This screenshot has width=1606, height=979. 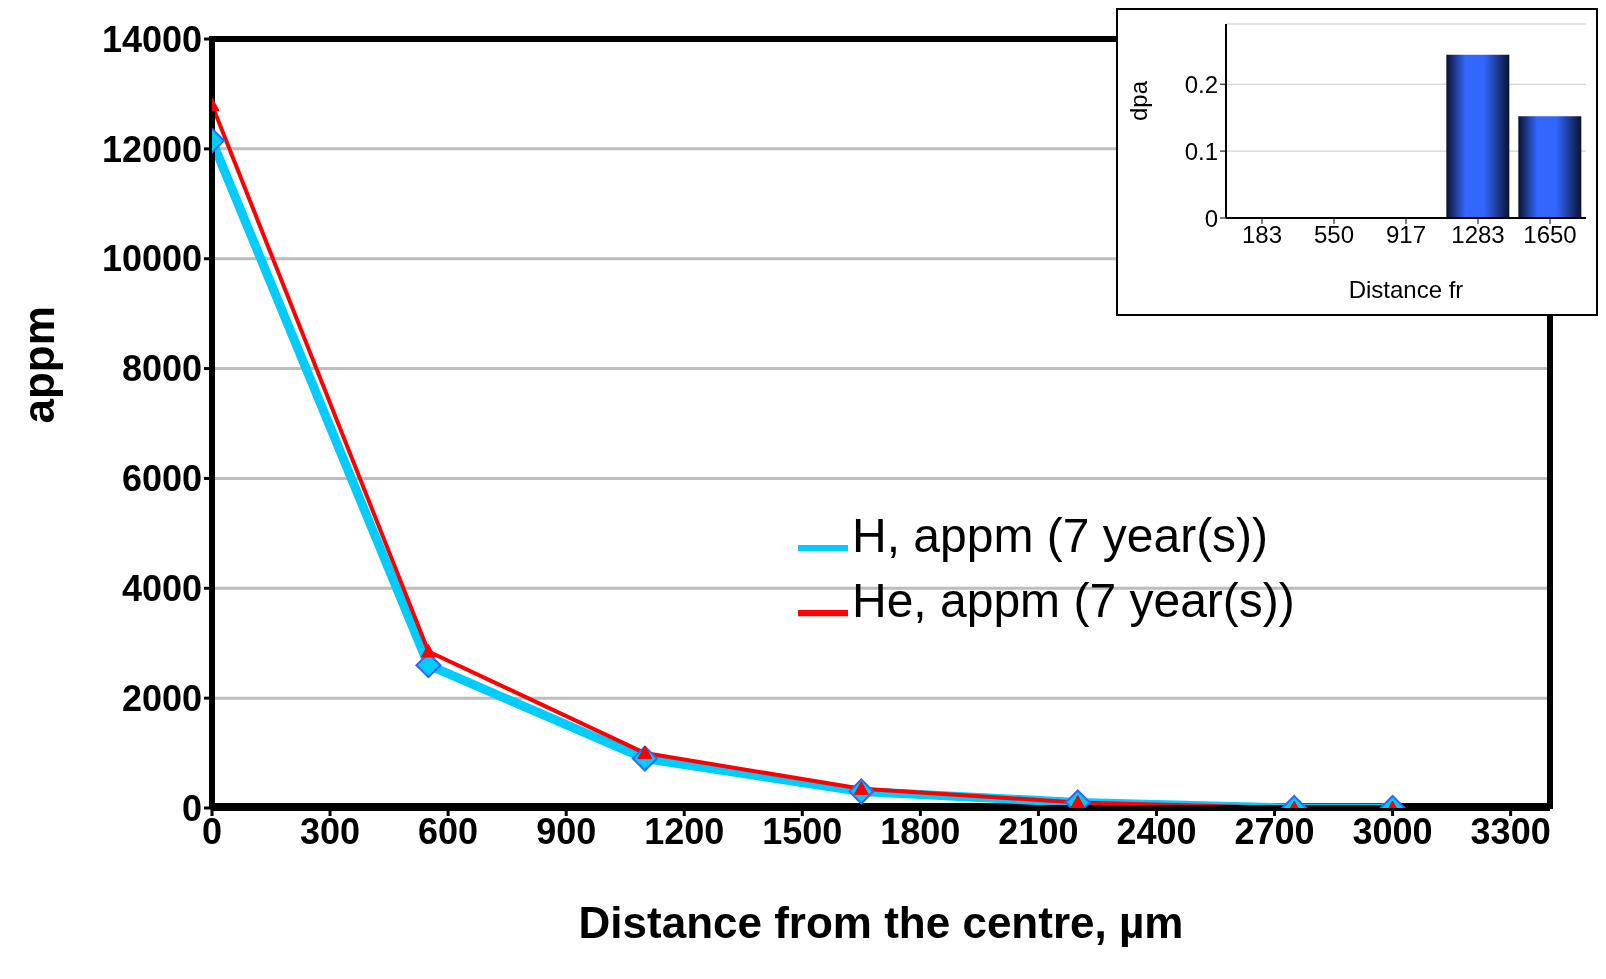 I want to click on x-tick-label: 2400, so click(x=1156, y=831).